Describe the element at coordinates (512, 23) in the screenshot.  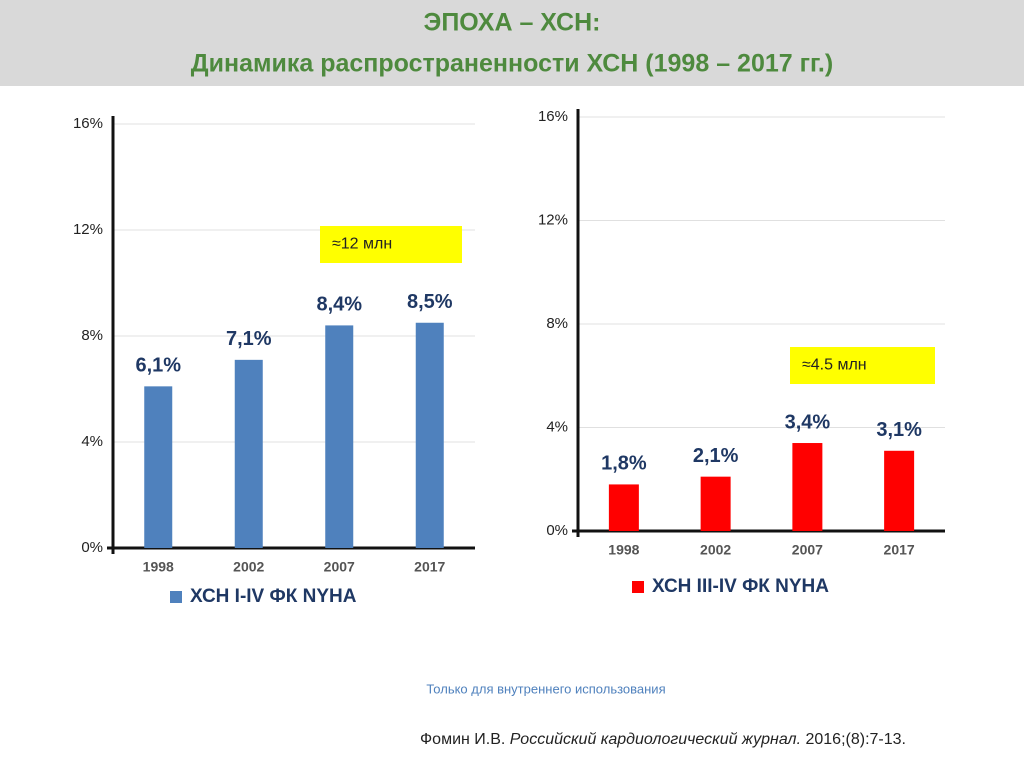
I see `title-line: ЭПОХА – ХСН:` at that location.